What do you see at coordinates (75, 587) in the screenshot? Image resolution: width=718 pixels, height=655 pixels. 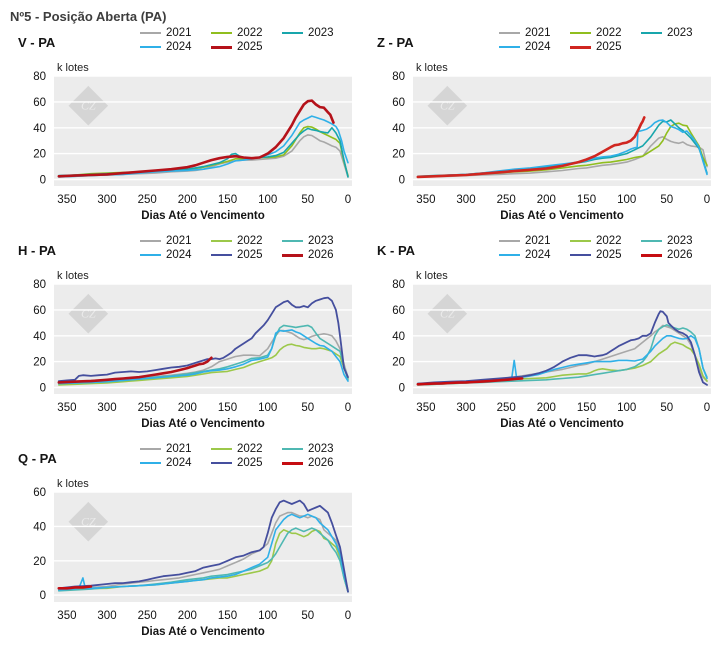 I see `series-line-2026` at bounding box center [75, 587].